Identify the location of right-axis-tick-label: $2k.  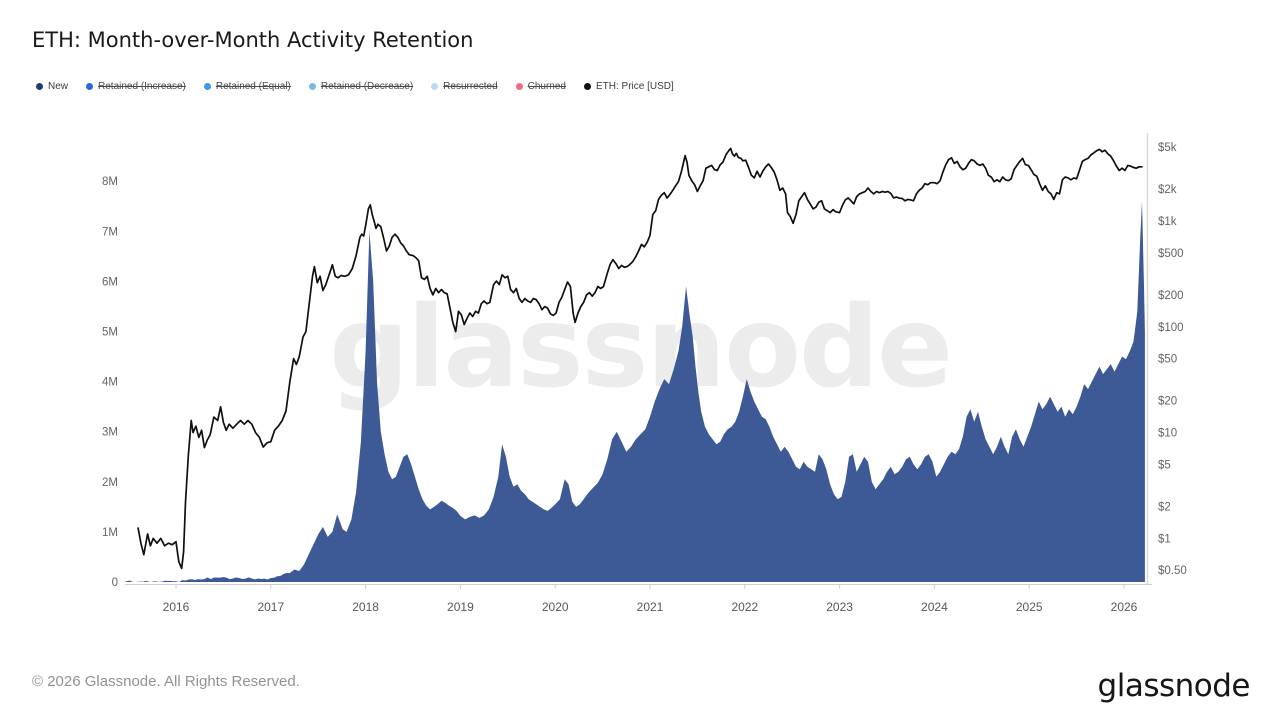
(1167, 190).